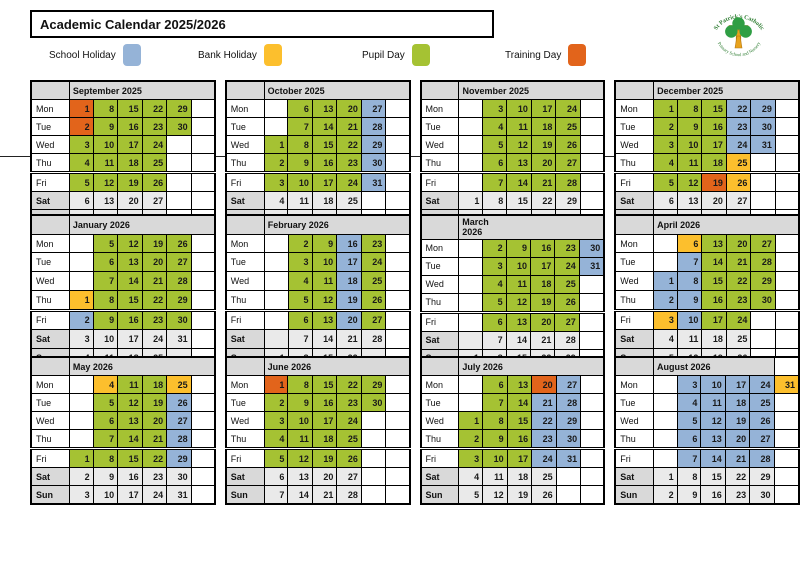 The width and height of the screenshot is (800, 566). What do you see at coordinates (289, 366) in the screenshot?
I see `month-title: June 2026` at bounding box center [289, 366].